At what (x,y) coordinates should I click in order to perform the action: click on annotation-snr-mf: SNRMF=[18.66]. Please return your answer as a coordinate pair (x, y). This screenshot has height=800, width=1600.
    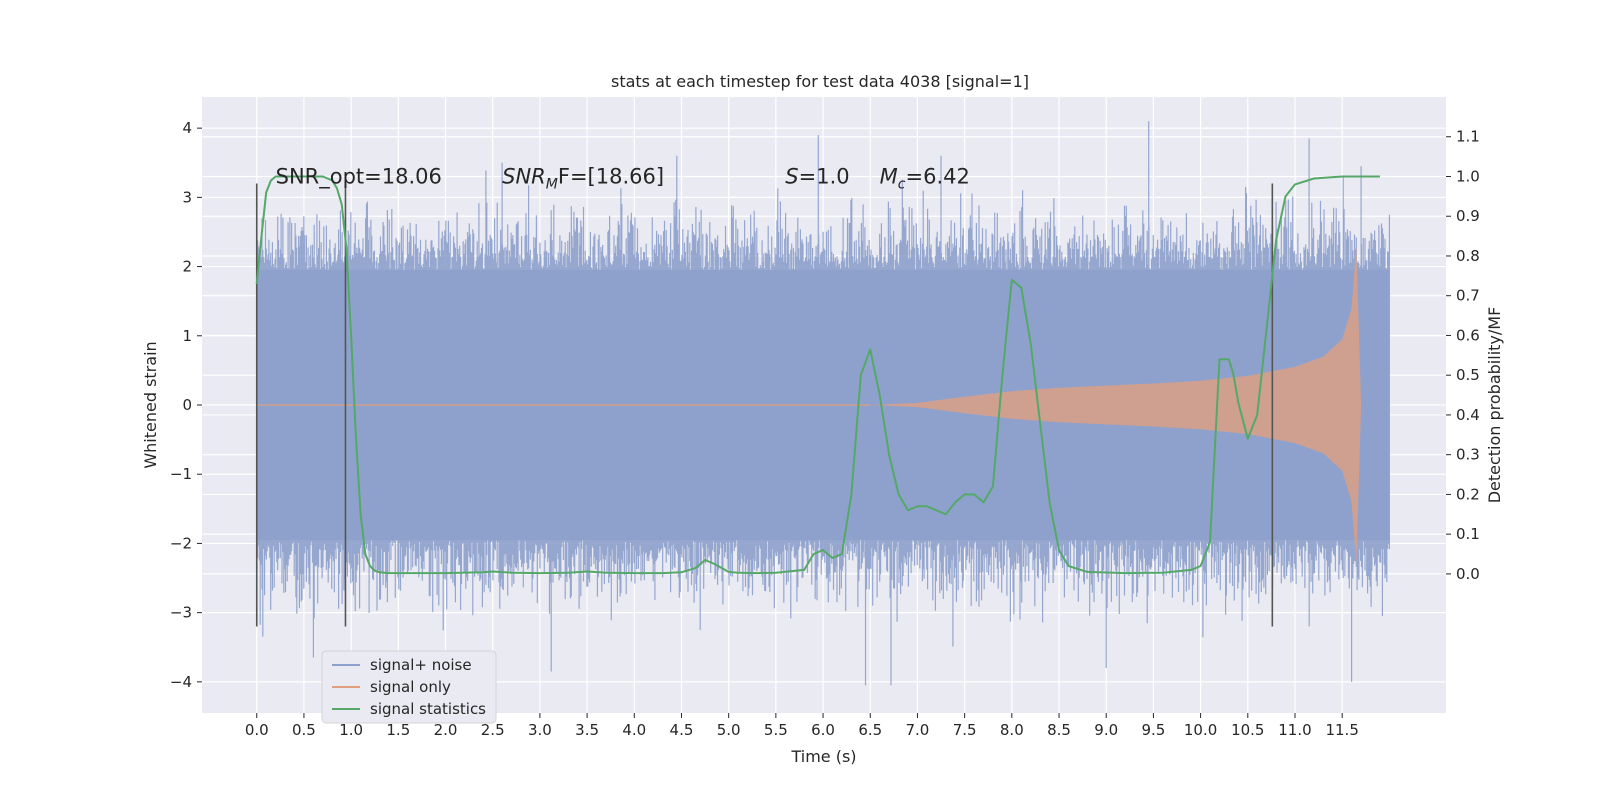
    Looking at the image, I should click on (583, 179).